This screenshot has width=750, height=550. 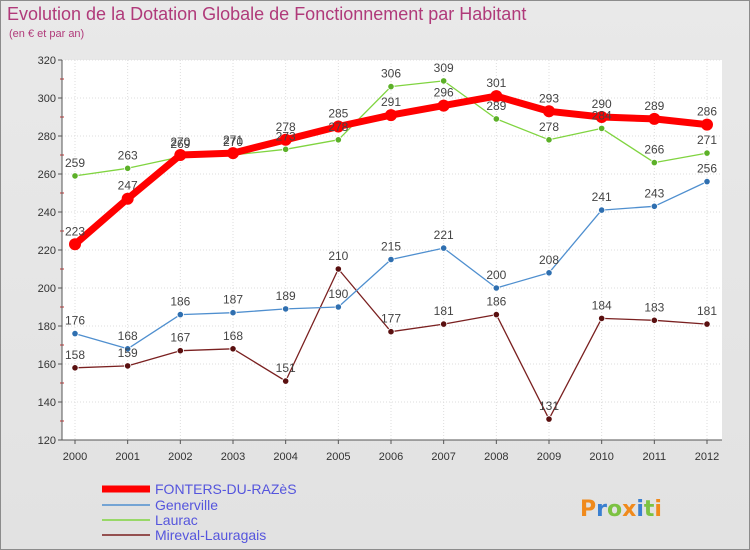 I want to click on logo-letter: r, so click(x=601, y=509).